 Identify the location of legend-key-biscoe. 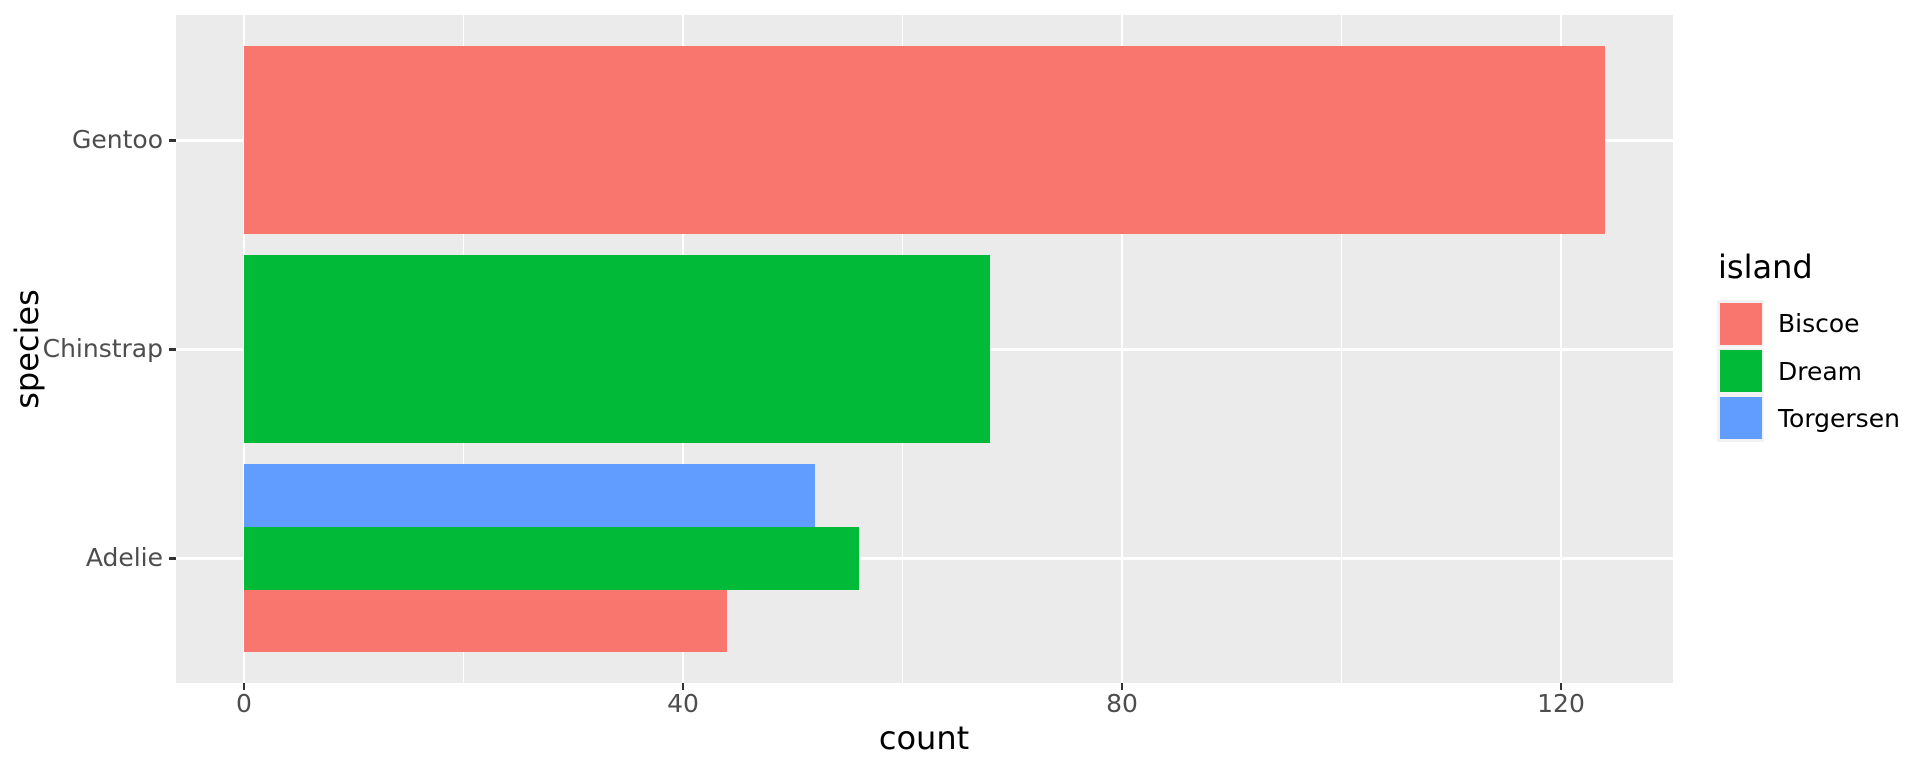
(1740, 324).